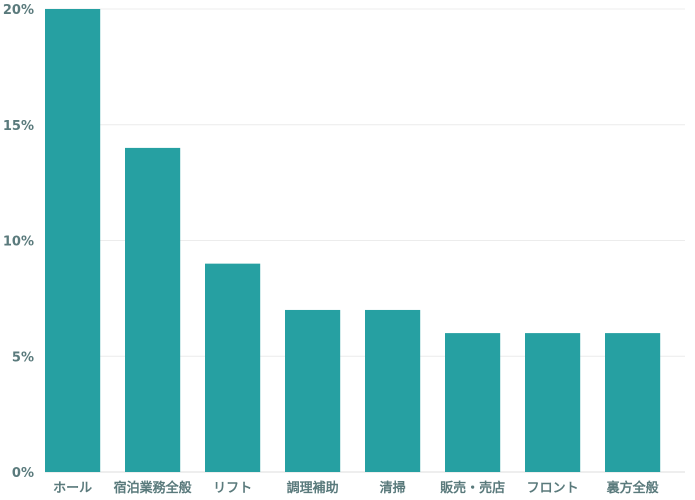  I want to click on x-tick-label: 宿泊業務全般, so click(153, 488).